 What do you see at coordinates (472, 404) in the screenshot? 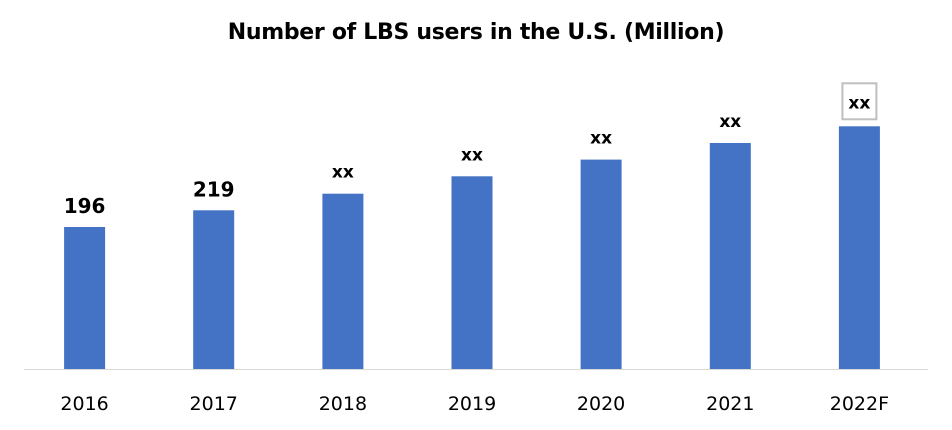
I see `x-tick-label-2019: 2019` at bounding box center [472, 404].